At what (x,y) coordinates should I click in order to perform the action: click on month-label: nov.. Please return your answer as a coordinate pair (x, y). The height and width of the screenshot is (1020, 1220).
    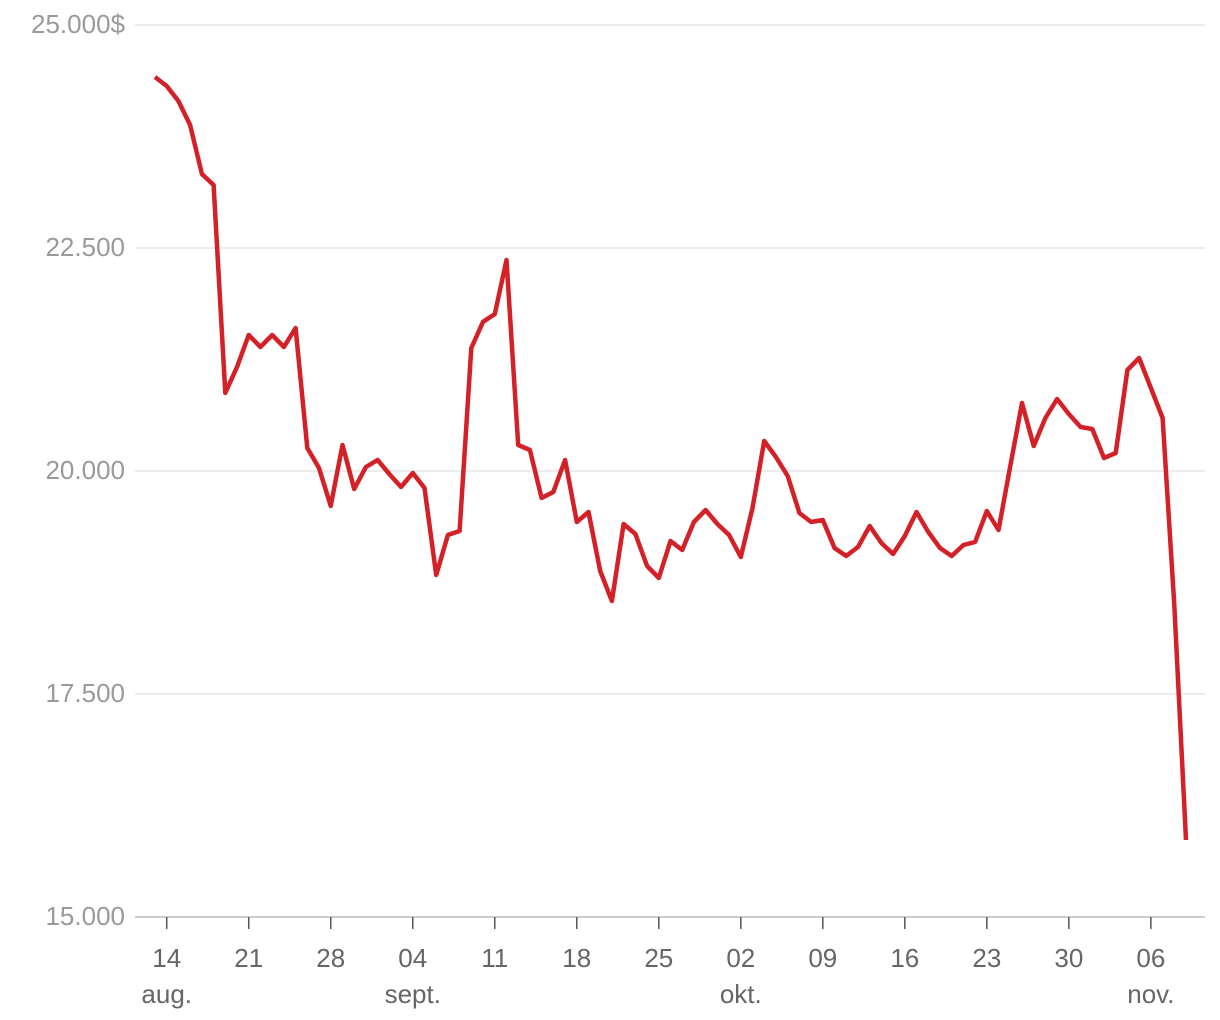
    Looking at the image, I should click on (1150, 994).